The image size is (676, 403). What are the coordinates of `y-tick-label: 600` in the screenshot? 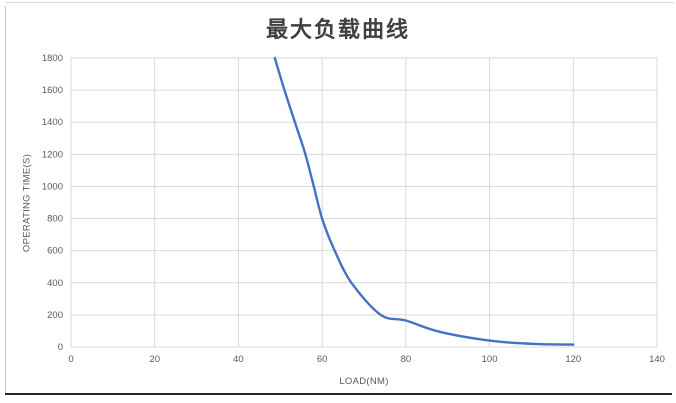 It's located at (55, 251).